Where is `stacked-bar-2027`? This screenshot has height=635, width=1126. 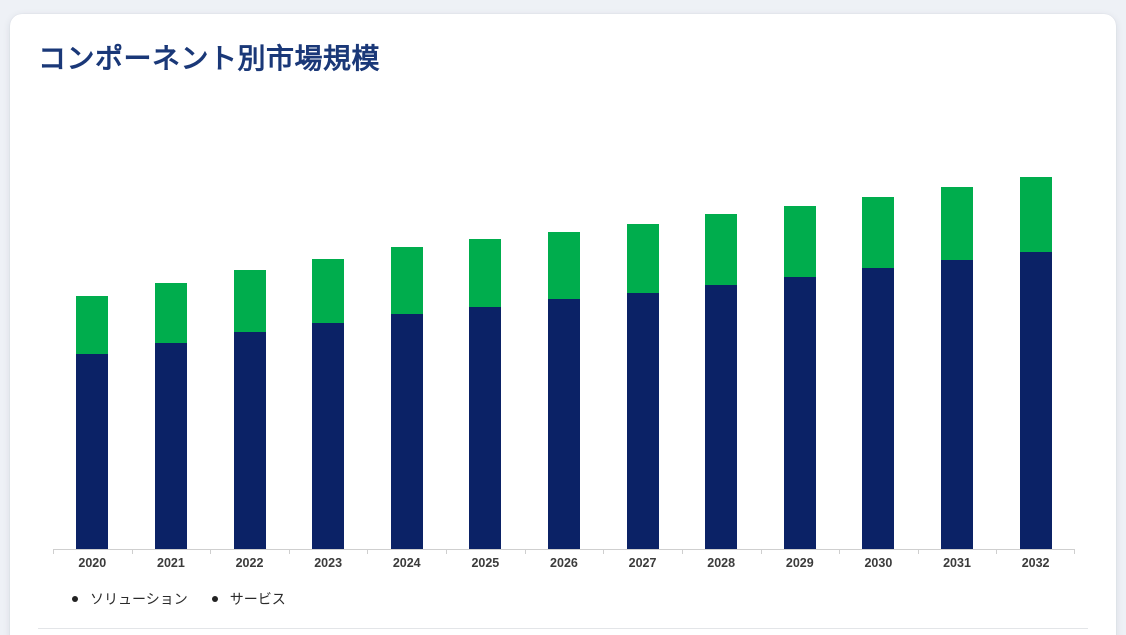
stacked-bar-2027 is located at coordinates (642, 386).